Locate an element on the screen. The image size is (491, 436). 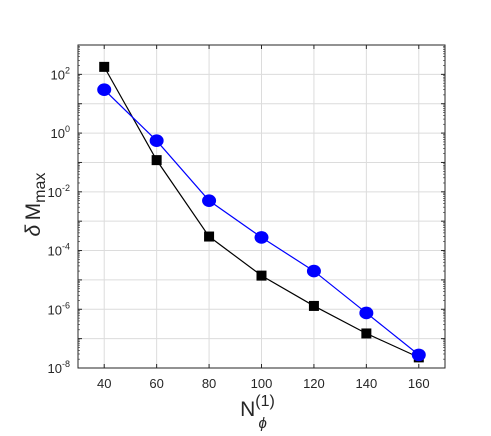
x-tick-label: 60 is located at coordinates (156, 383).